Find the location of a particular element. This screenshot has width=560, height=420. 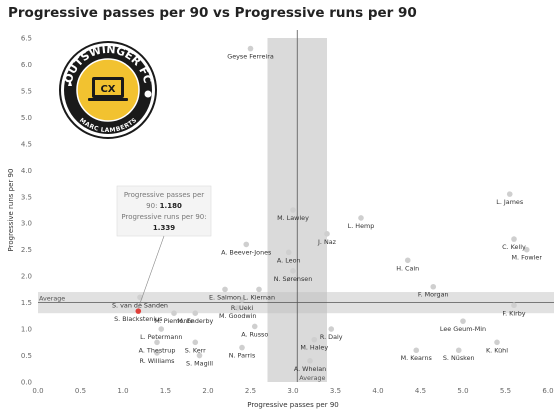

x-tick-label: 4.0 is located at coordinates (377, 391).